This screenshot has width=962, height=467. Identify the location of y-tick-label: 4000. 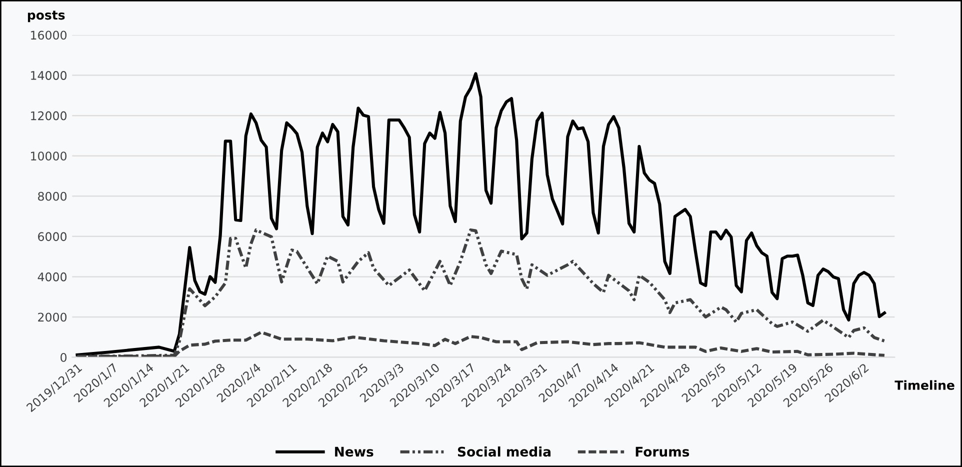
(52, 277).